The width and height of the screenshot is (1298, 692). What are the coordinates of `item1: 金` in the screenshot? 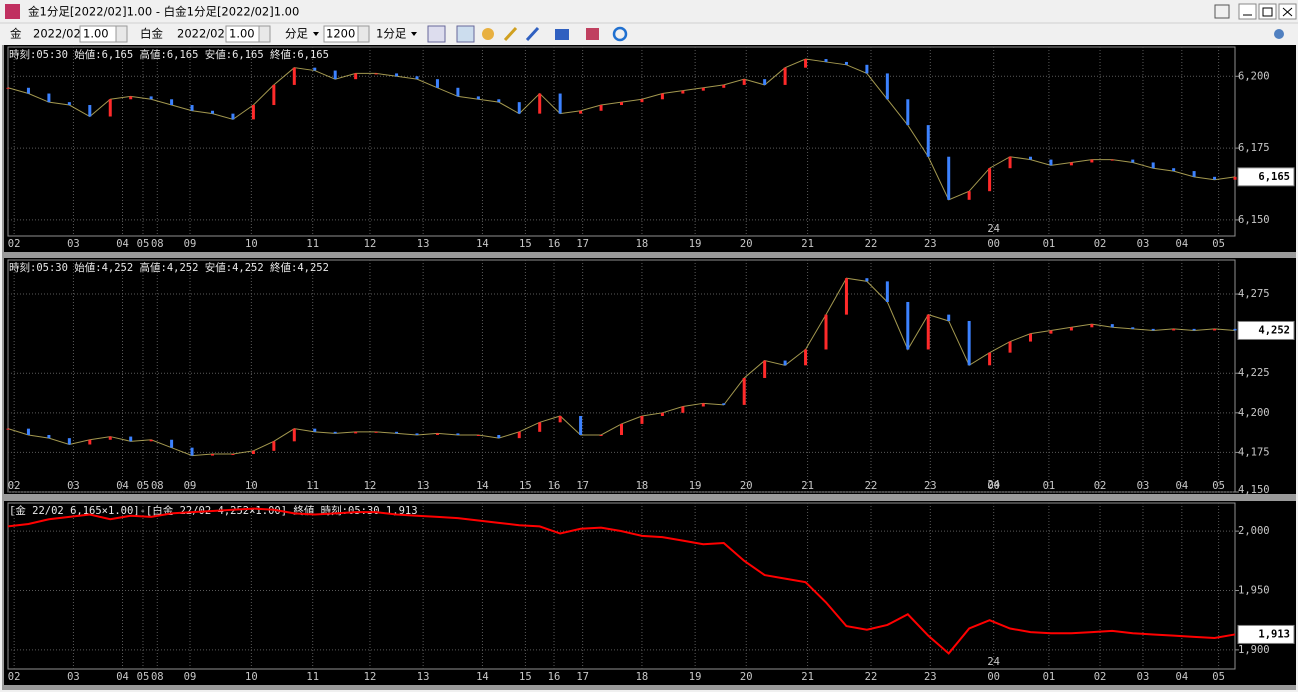 It's located at (16, 34).